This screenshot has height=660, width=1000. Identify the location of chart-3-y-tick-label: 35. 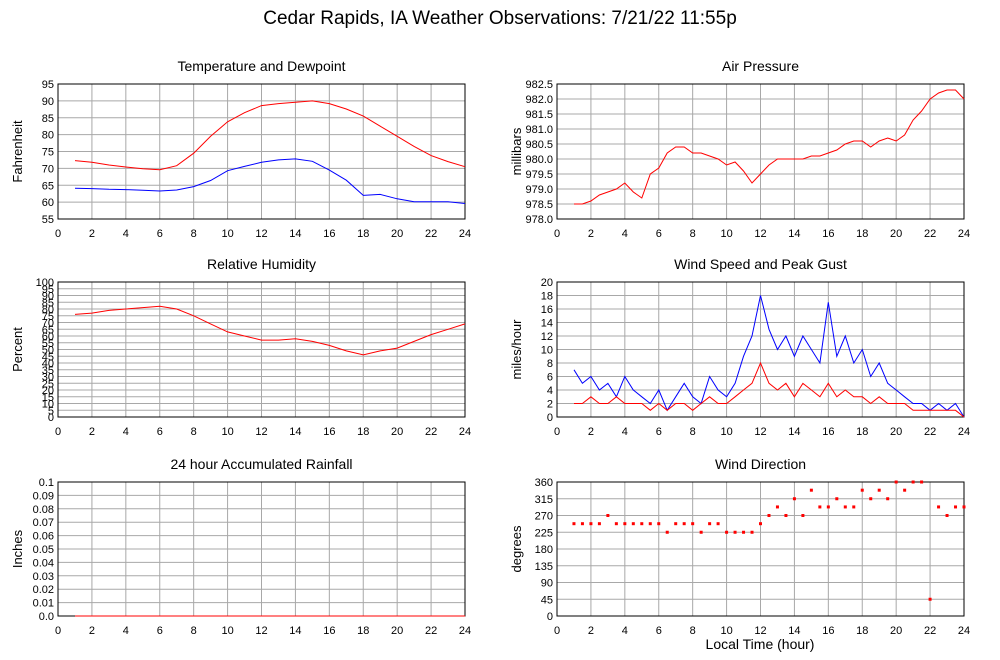
(48, 371).